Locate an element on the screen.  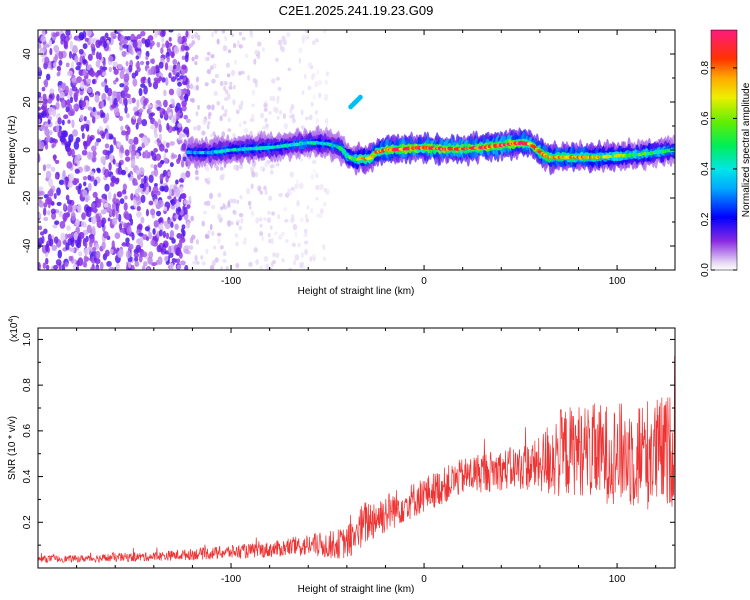
snr-multiplier: (x104) is located at coordinates (14, 328).